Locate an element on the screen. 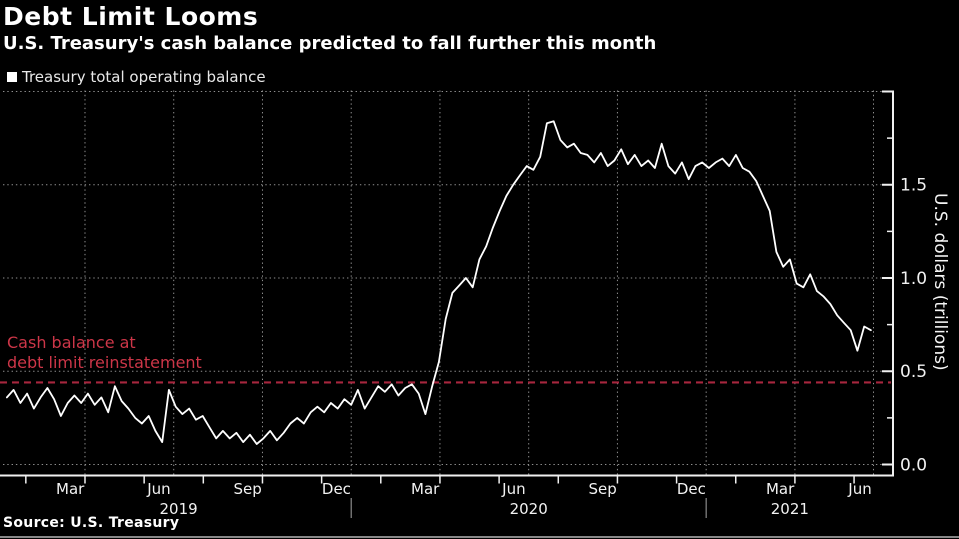 The image size is (959, 539). year-label: 2019 is located at coordinates (179, 509).